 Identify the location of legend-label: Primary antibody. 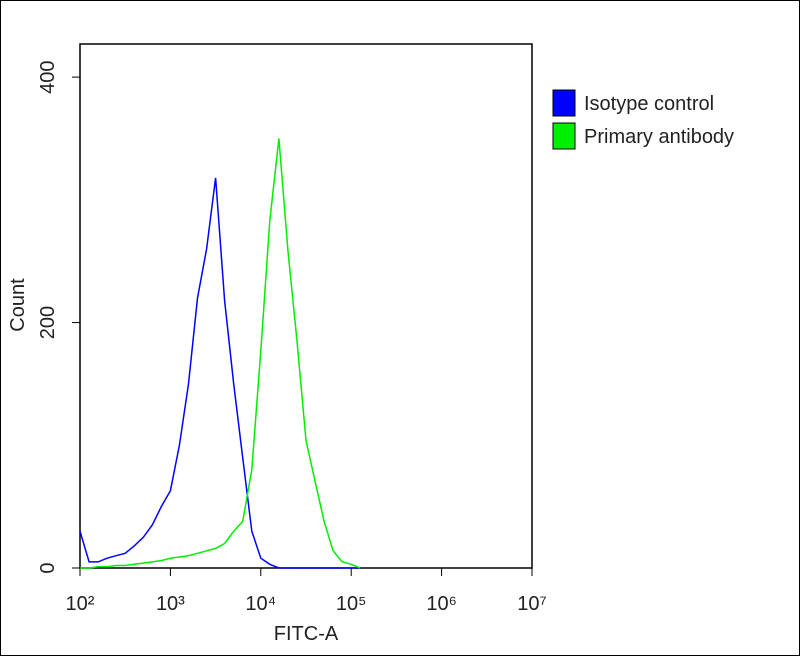
(659, 137).